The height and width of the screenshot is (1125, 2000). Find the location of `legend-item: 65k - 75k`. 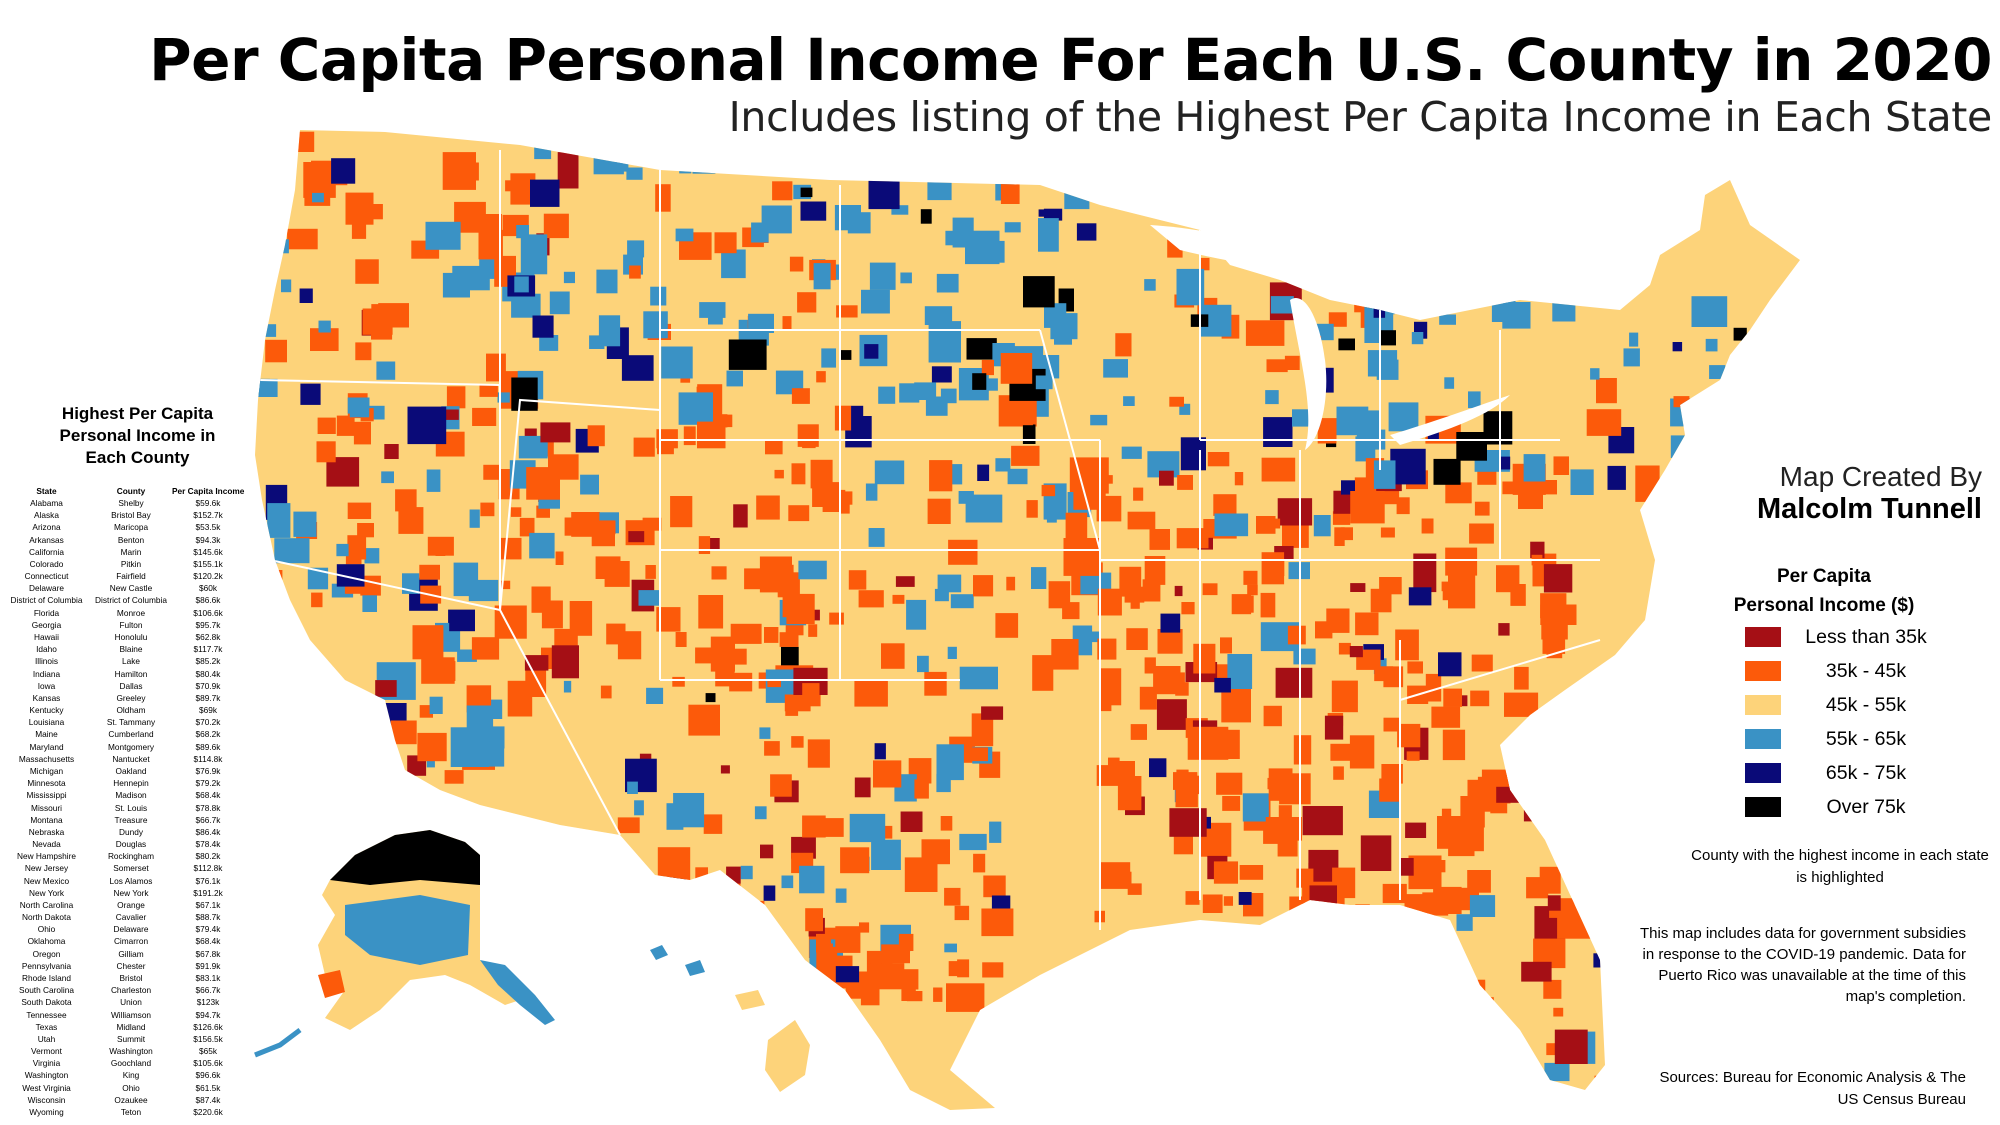

legend-item: 65k - 75k is located at coordinates (1850, 773).